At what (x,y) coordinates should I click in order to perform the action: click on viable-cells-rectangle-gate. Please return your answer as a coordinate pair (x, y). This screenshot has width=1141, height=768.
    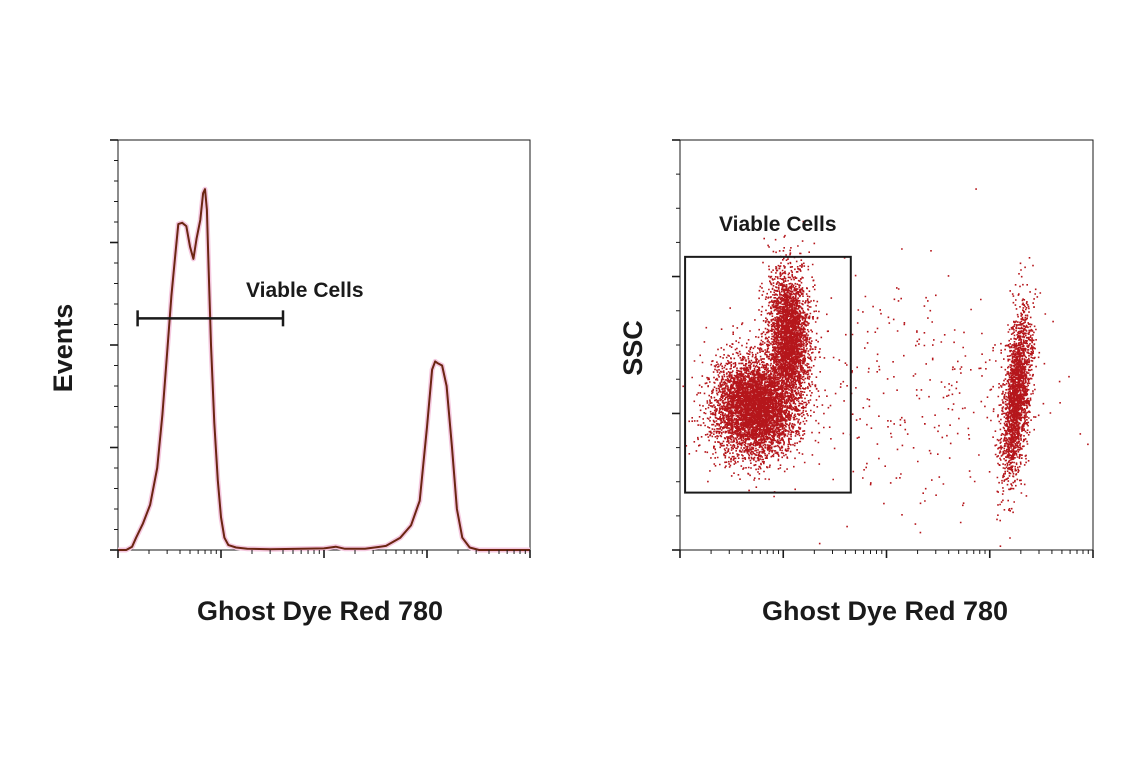
    Looking at the image, I should click on (768, 374).